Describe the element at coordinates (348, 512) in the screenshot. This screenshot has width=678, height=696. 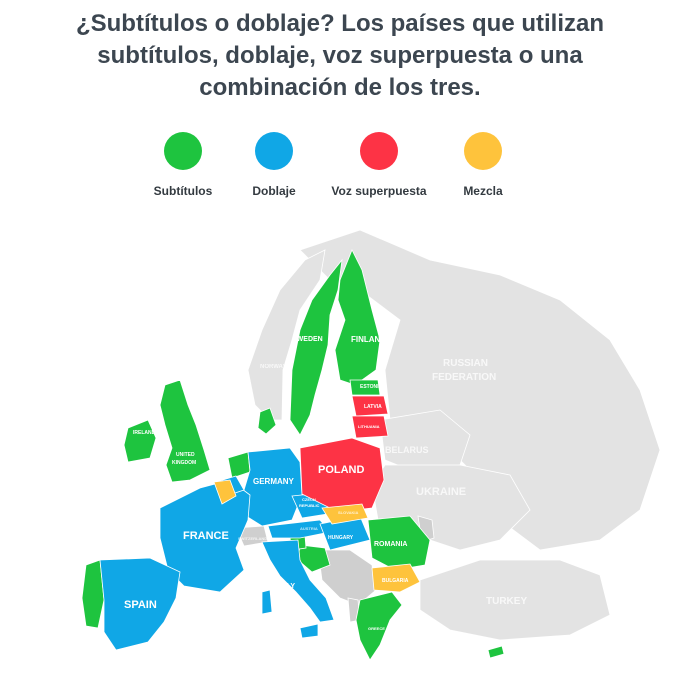
I see `label-slovakia: SLOVAKIA` at that location.